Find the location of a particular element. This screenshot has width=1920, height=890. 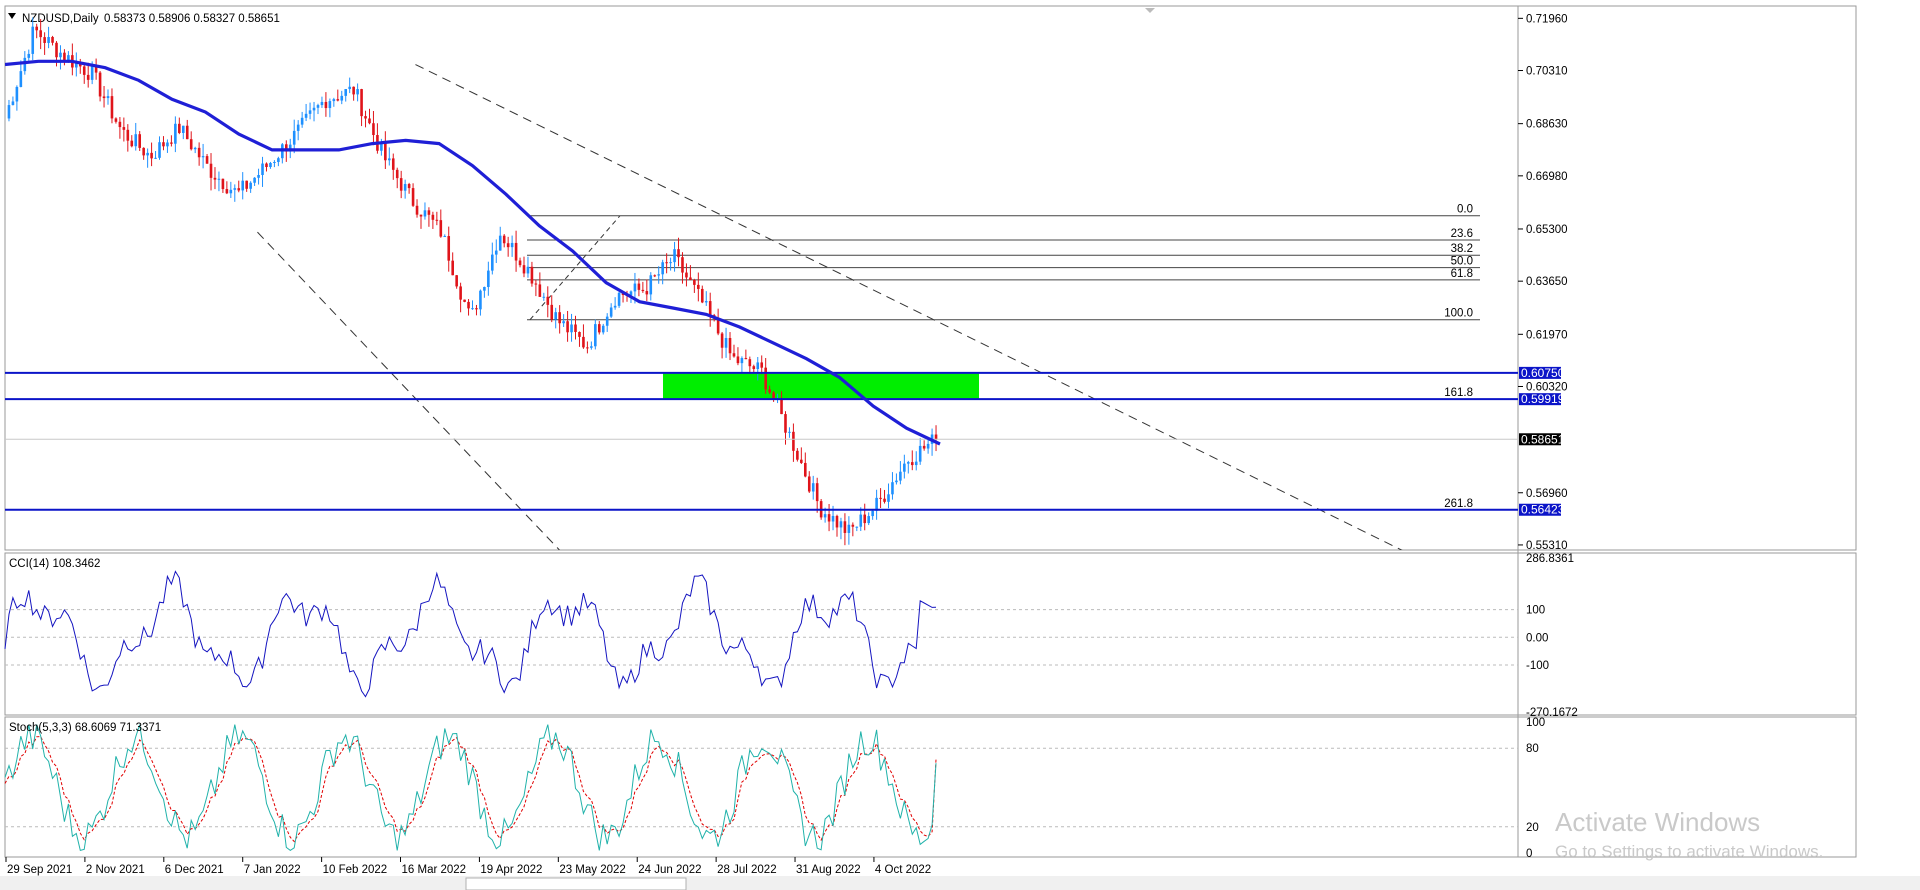

price-tick-label: 0.63650 is located at coordinates (1547, 282).